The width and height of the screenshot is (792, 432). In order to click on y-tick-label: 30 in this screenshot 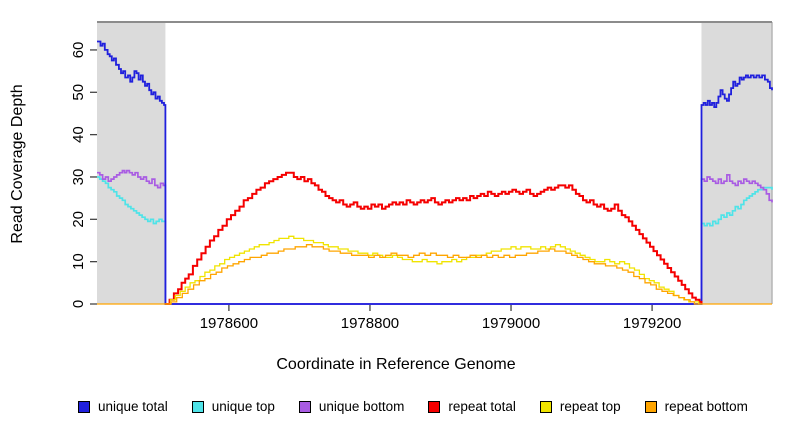, I will do `click(78, 177)`.